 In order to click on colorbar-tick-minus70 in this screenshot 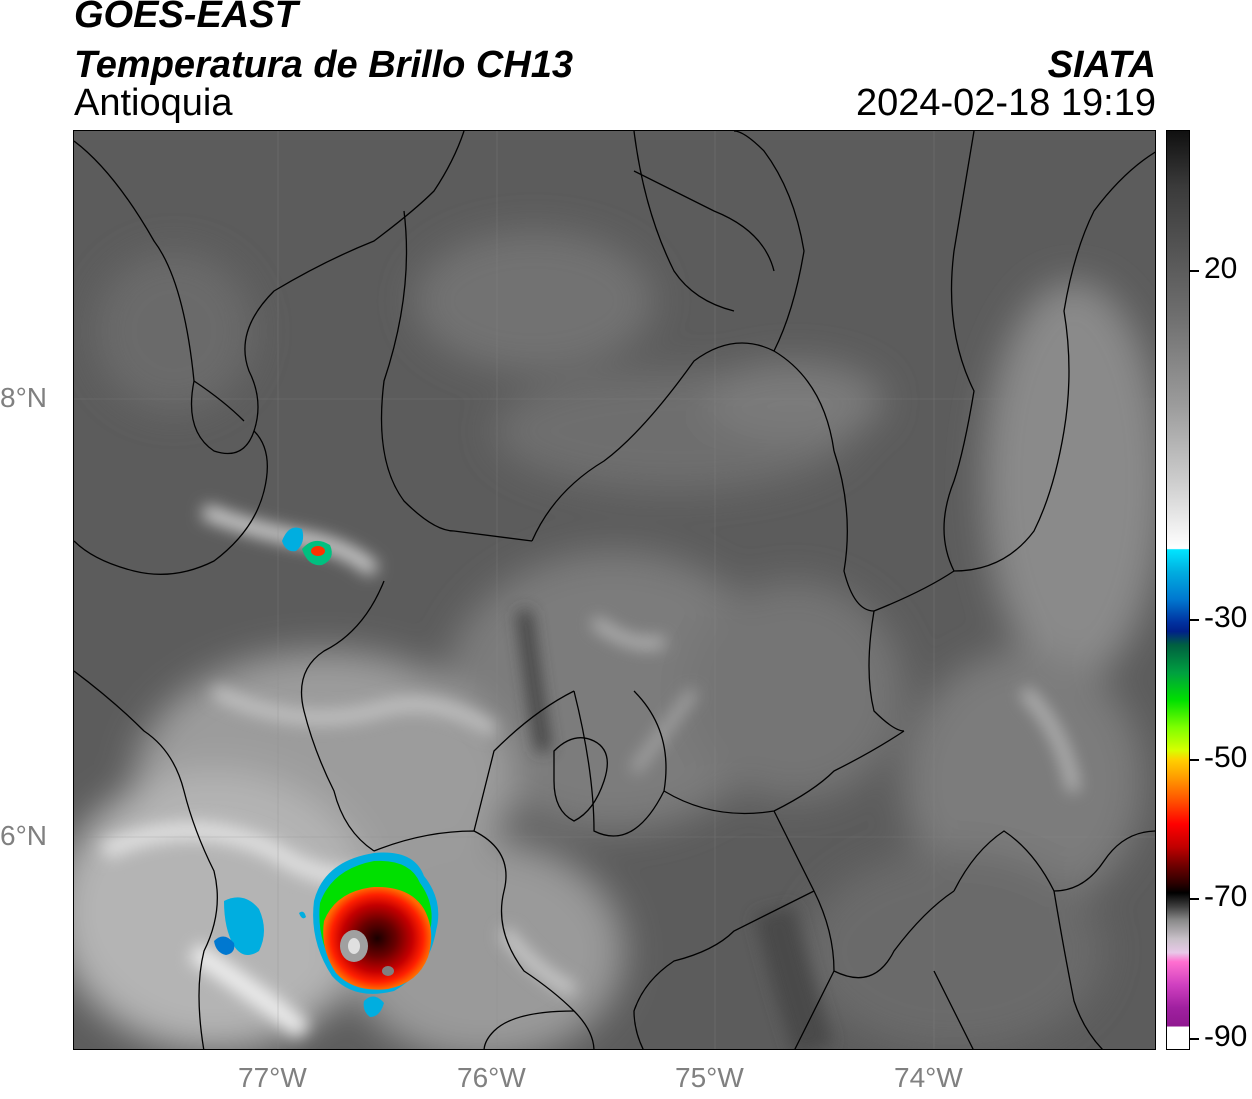, I will do `click(1194, 899)`.